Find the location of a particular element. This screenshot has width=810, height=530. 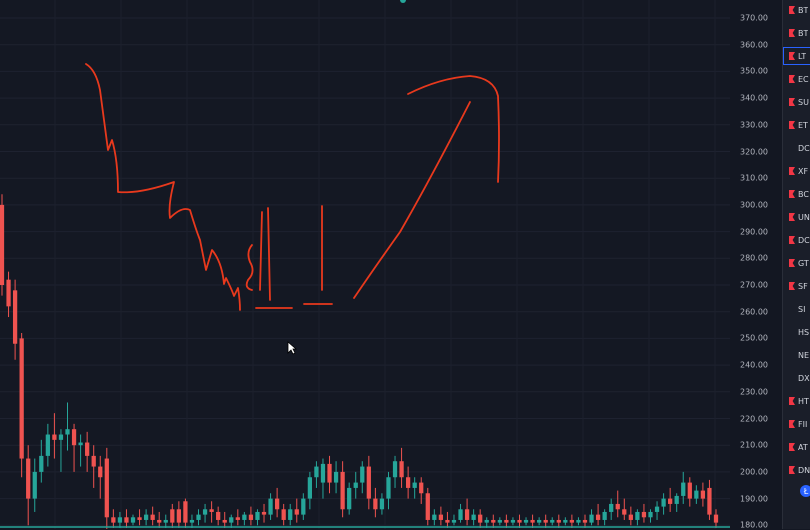

watchlist-item: DN is located at coordinates (796, 470).